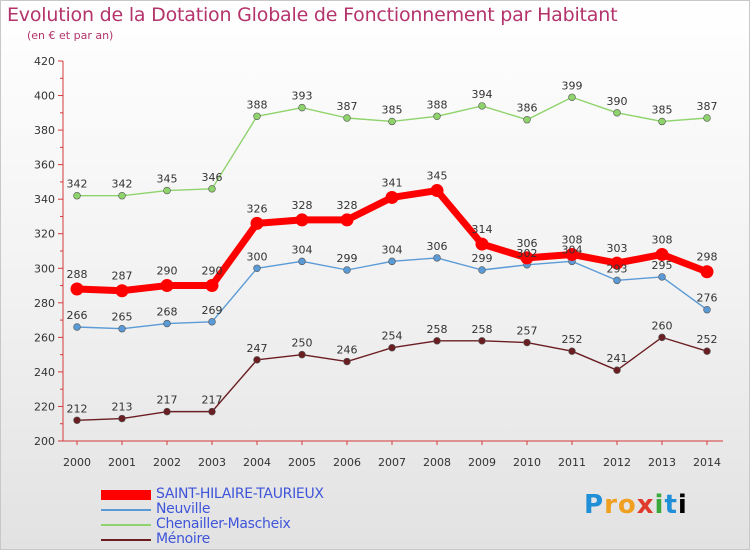  I want to click on y-tick-label: 340, so click(44, 199).